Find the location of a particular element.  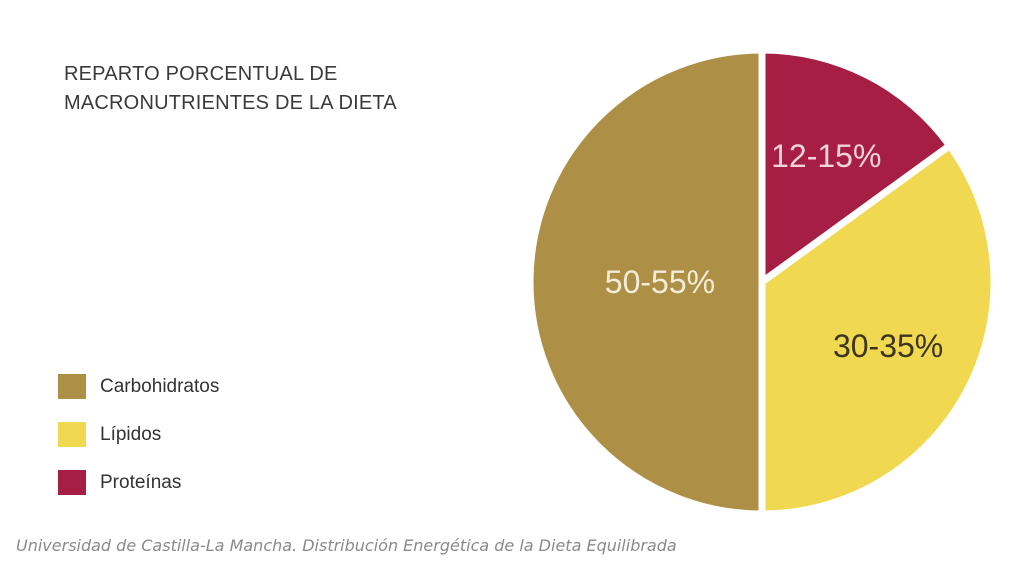

legend: Carbohidratos Lípidos Proteínas is located at coordinates (138, 446).